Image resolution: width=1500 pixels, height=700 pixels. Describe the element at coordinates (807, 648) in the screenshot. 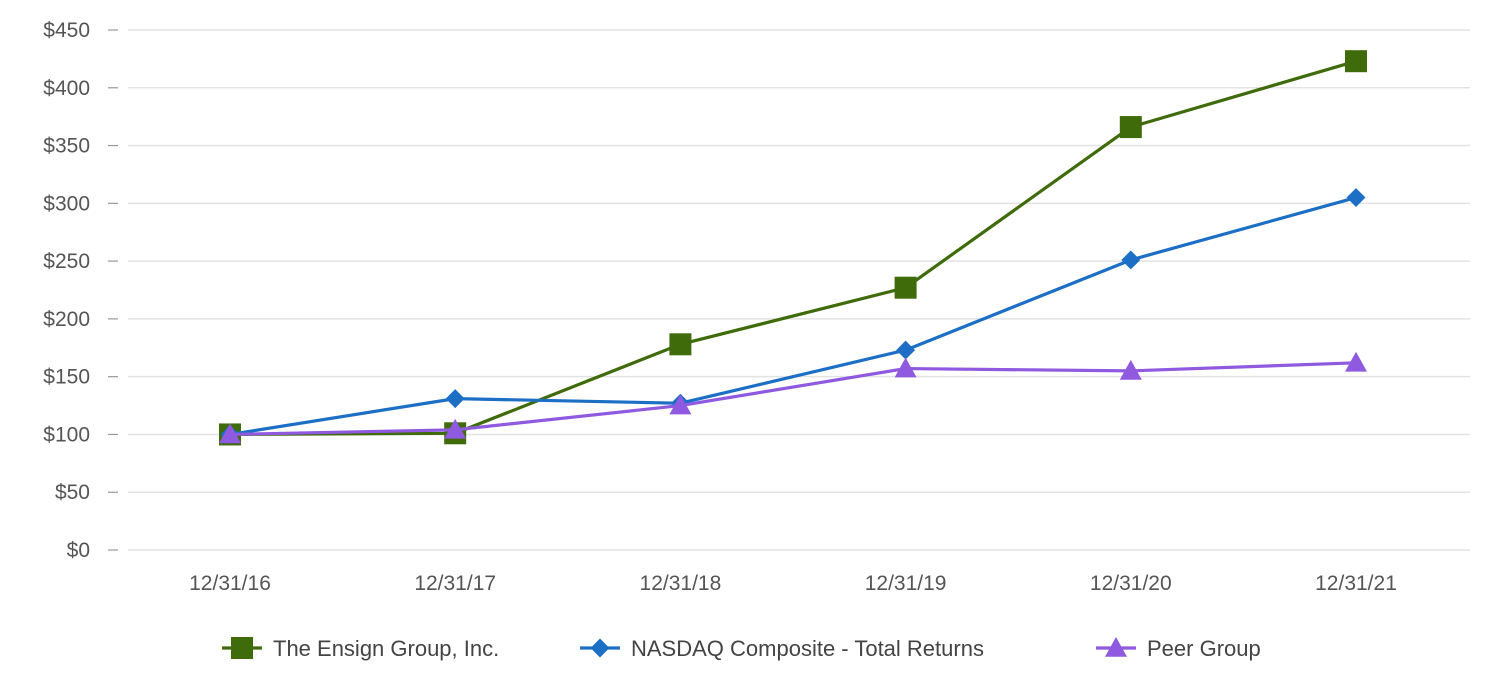

I see `legend-label: NASDAQ Composite - Total Returns` at that location.